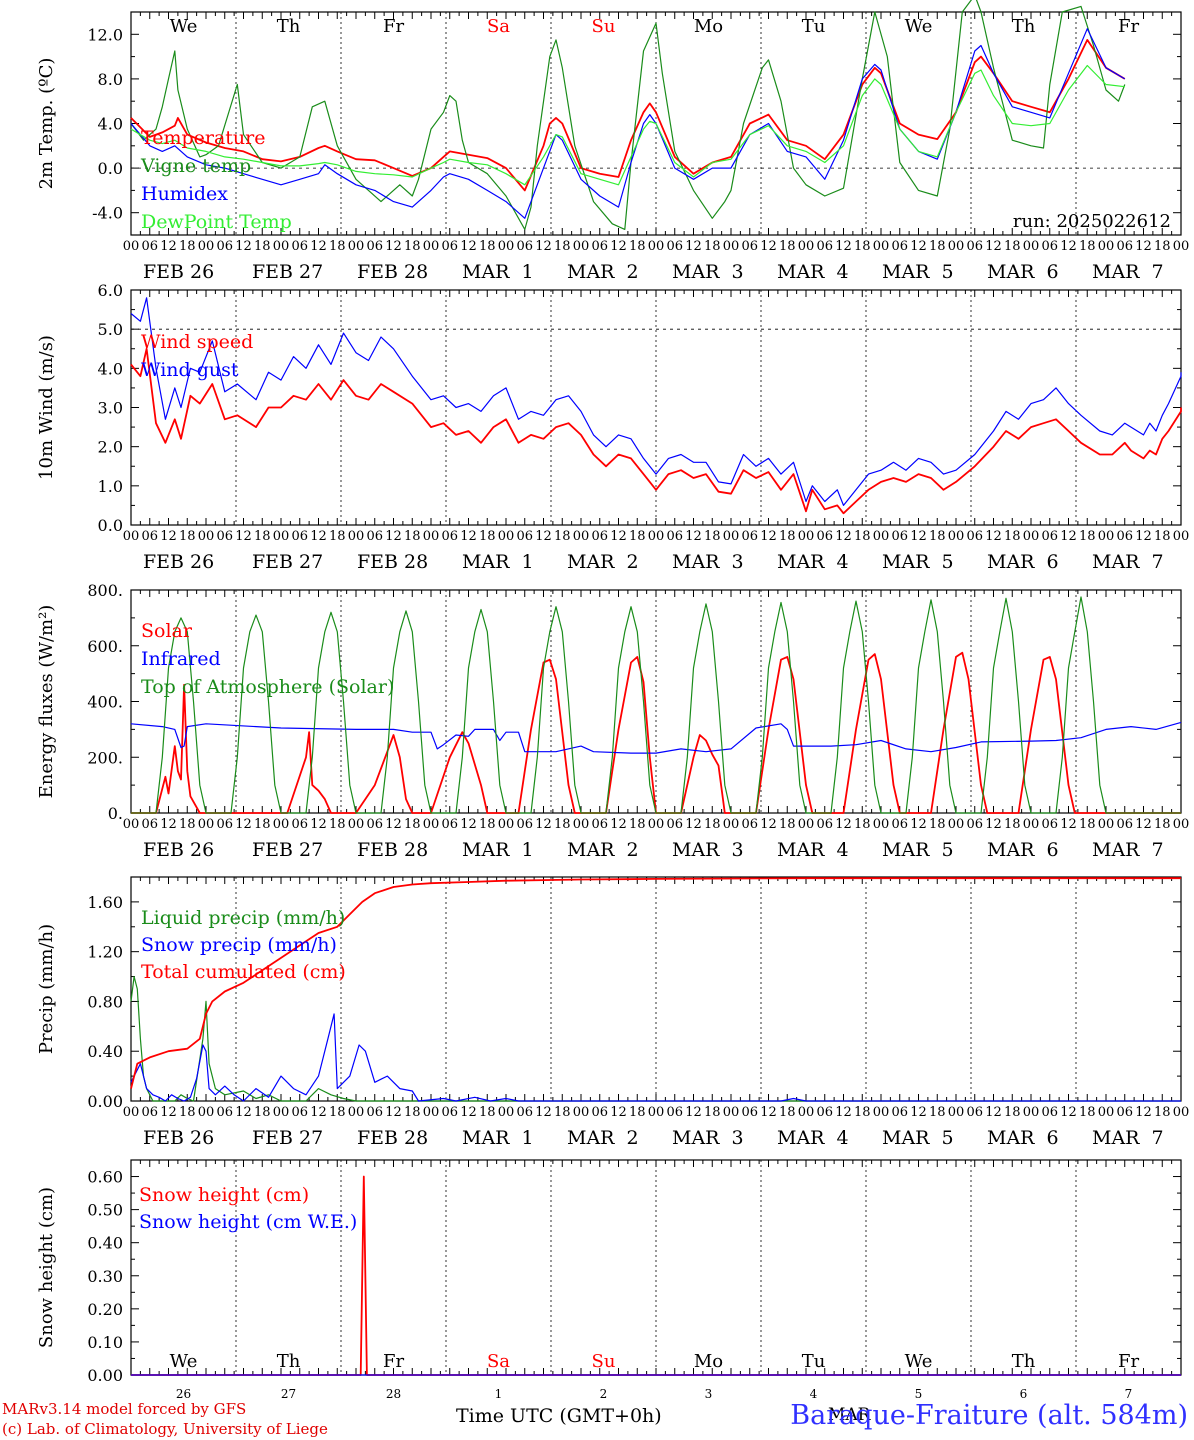 This screenshot has height=1440, width=1194. I want to click on y-tick-label: -4.0, so click(107, 213).